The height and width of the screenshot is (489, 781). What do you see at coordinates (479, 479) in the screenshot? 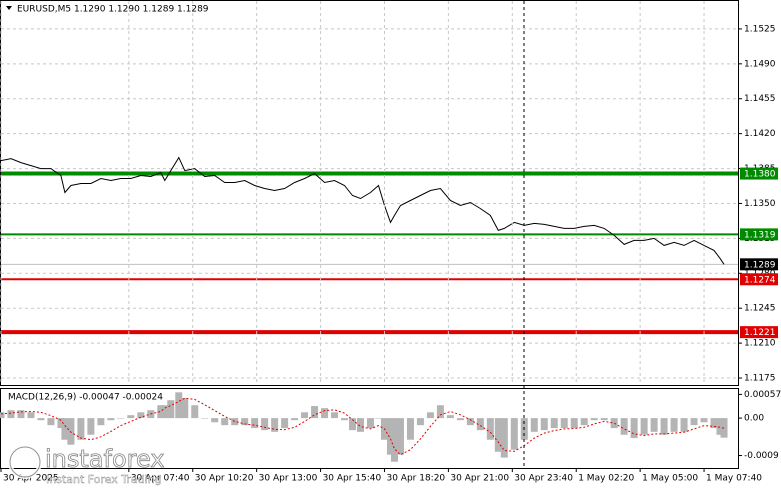
I see `x-tick-label: 30 Apr 21:00` at bounding box center [479, 479].